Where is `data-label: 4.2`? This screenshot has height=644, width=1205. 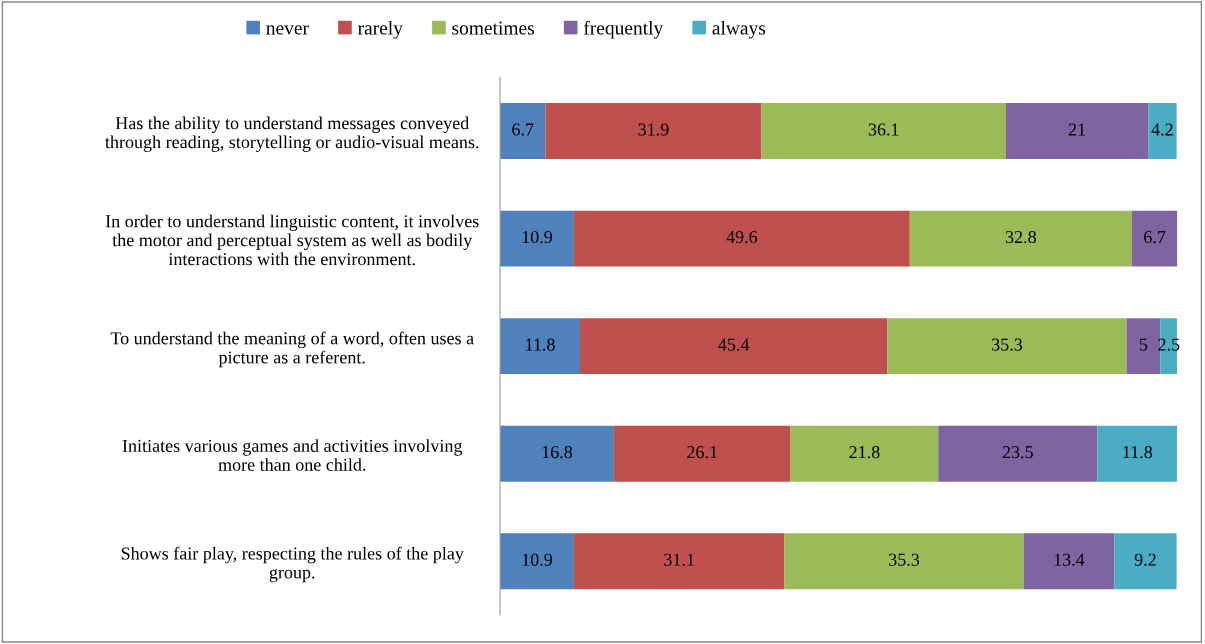
data-label: 4.2 is located at coordinates (1162, 129).